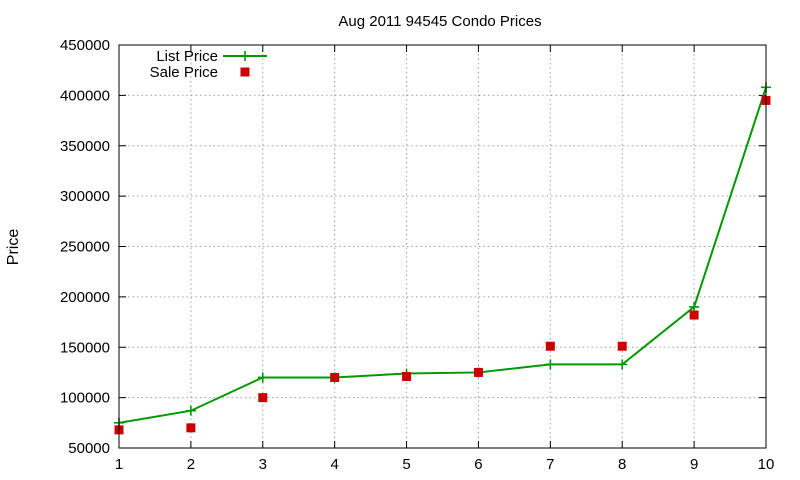 Image resolution: width=800 pixels, height=480 pixels. Describe the element at coordinates (191, 464) in the screenshot. I see `x-tick-label: 2` at that location.